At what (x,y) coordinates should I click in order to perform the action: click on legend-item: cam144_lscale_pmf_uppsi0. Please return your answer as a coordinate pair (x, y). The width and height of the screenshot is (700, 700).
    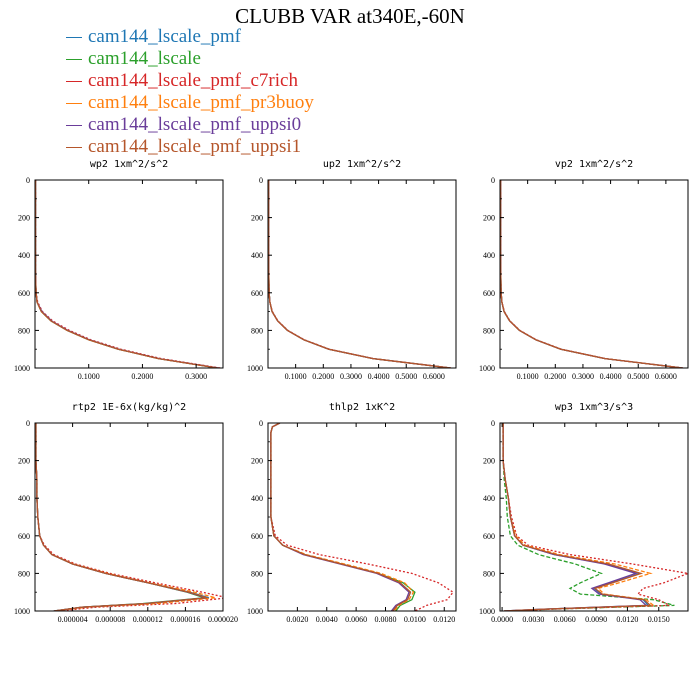
    Looking at the image, I should click on (190, 125).